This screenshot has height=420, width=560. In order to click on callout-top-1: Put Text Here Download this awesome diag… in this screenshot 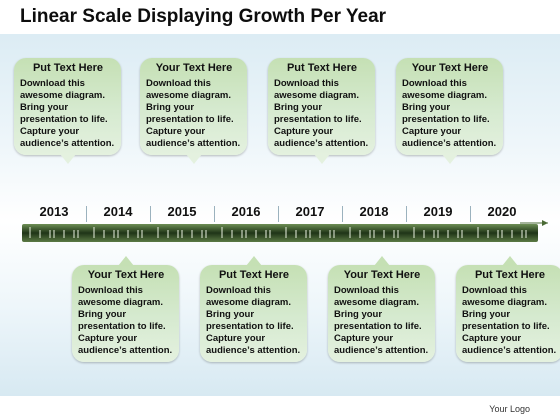, I will do `click(67, 111)`.